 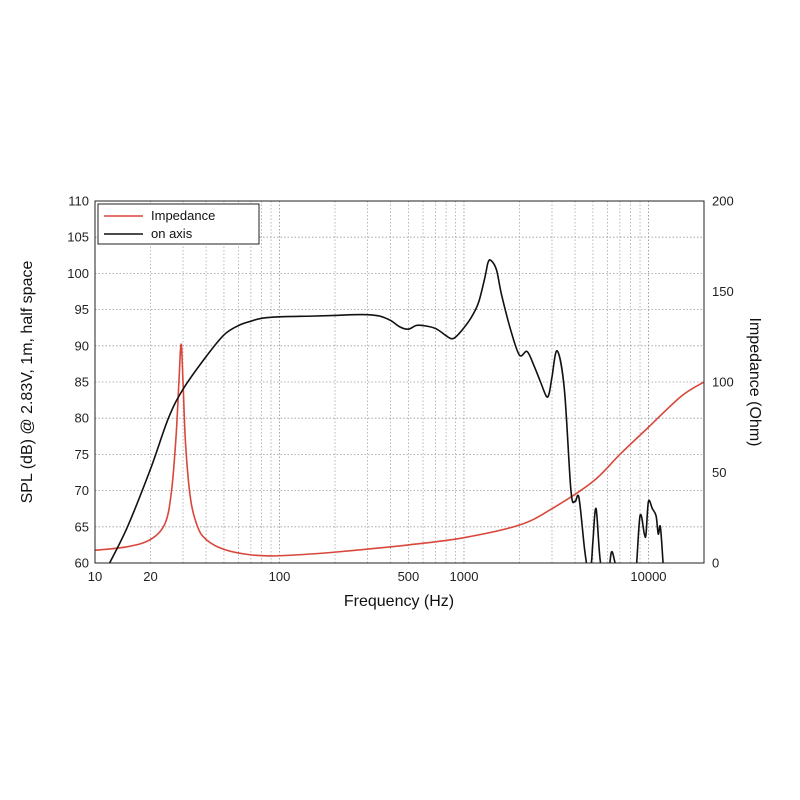 What do you see at coordinates (399, 601) in the screenshot?
I see `x-axis-label: Frequency (Hz)` at bounding box center [399, 601].